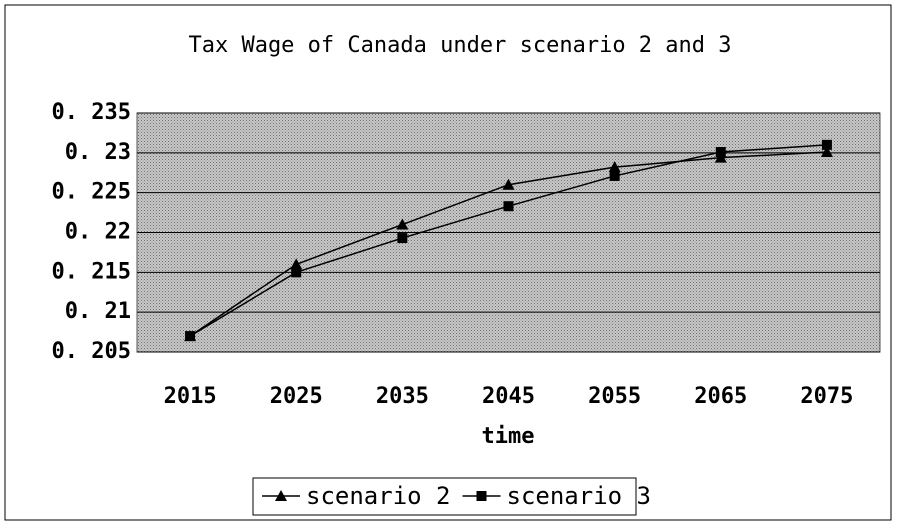 This screenshot has width=897, height=525. Describe the element at coordinates (98, 311) in the screenshot. I see `y-tick-label: 0. 21` at that location.